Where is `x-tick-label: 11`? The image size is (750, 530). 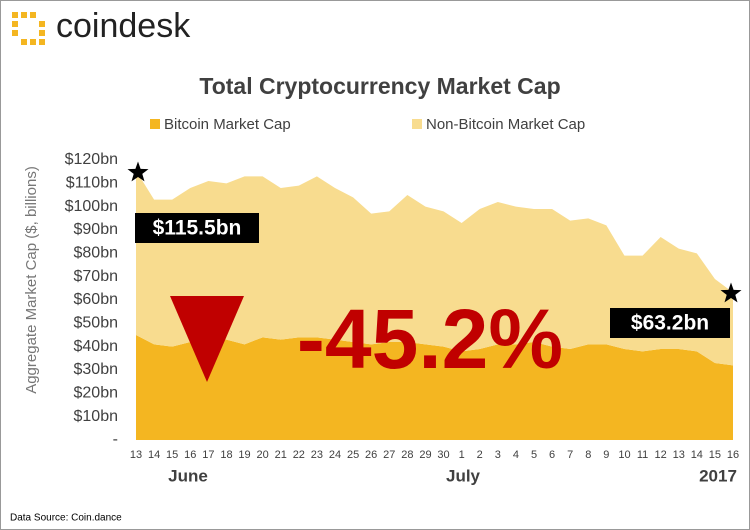 x-tick-label: 11 is located at coordinates (642, 455).